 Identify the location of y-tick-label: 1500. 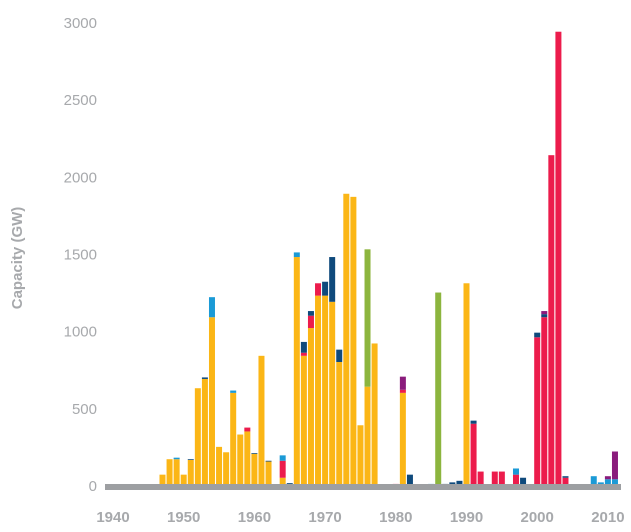
(80, 254).